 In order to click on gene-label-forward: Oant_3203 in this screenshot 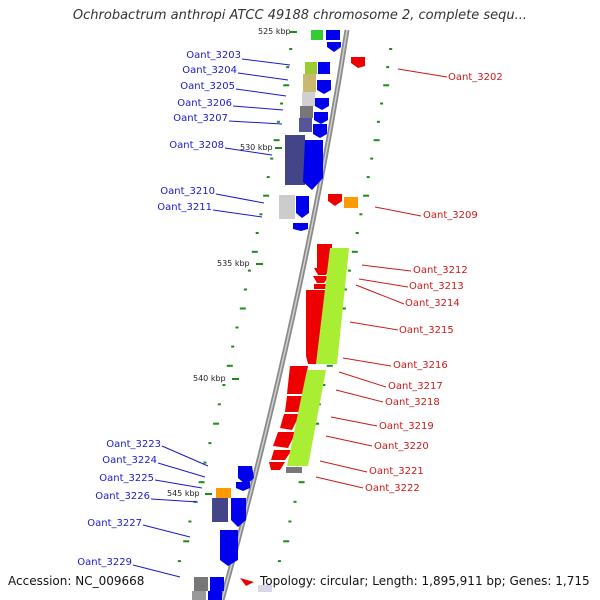, I will do `click(213, 55)`.